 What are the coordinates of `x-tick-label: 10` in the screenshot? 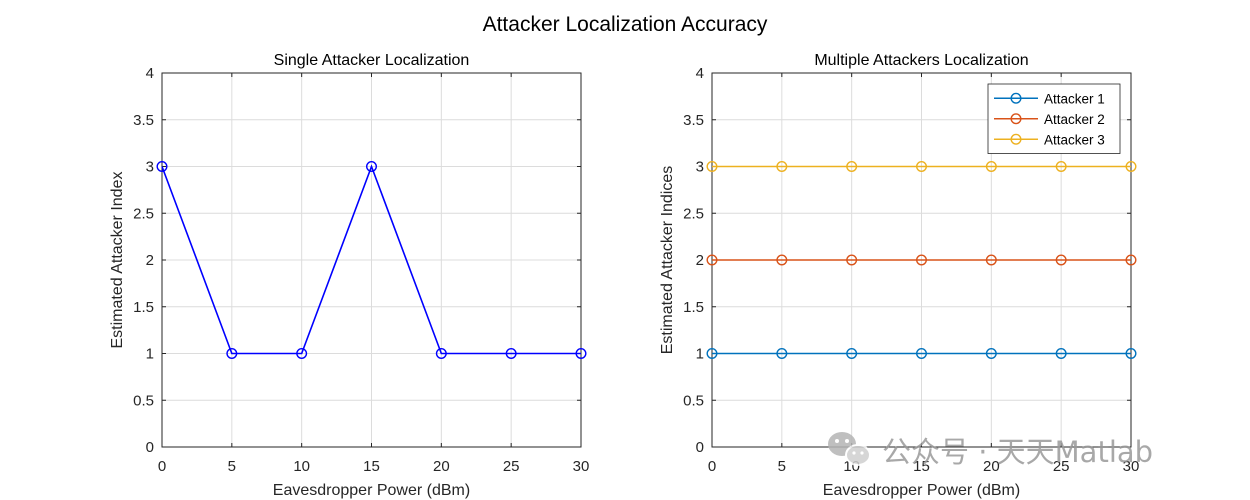 It's located at (301, 466).